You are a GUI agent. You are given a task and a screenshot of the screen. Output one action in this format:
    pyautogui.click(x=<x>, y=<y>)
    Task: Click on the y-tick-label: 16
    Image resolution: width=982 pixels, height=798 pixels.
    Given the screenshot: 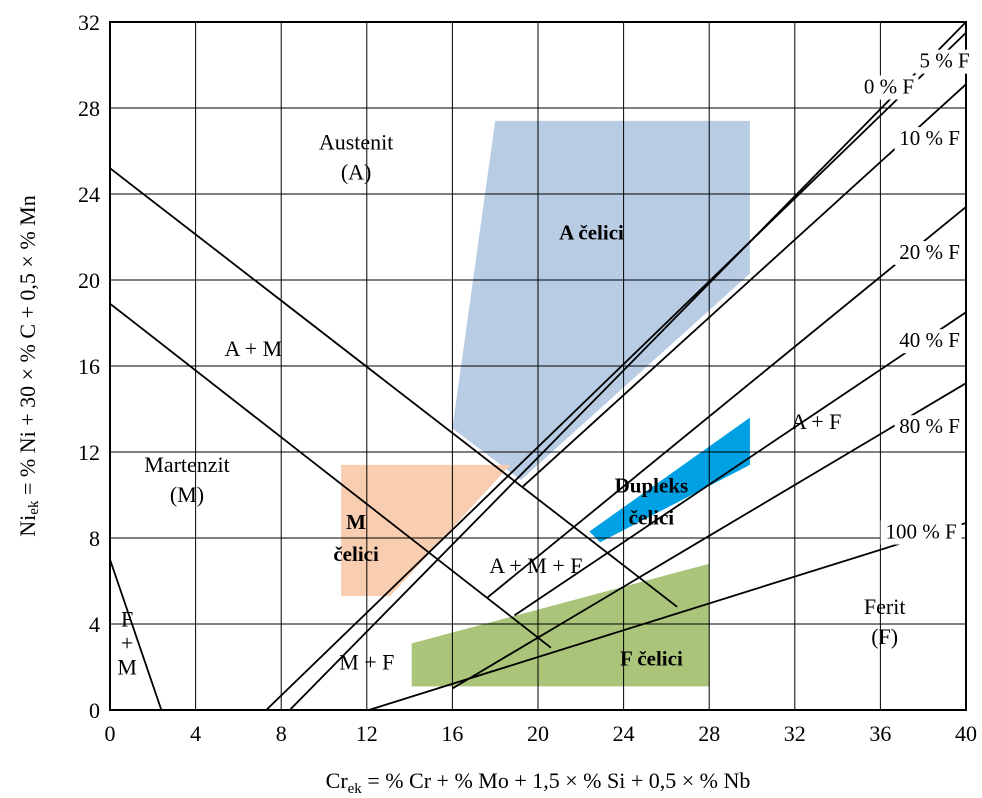 What is the action you would take?
    pyautogui.click(x=89, y=366)
    